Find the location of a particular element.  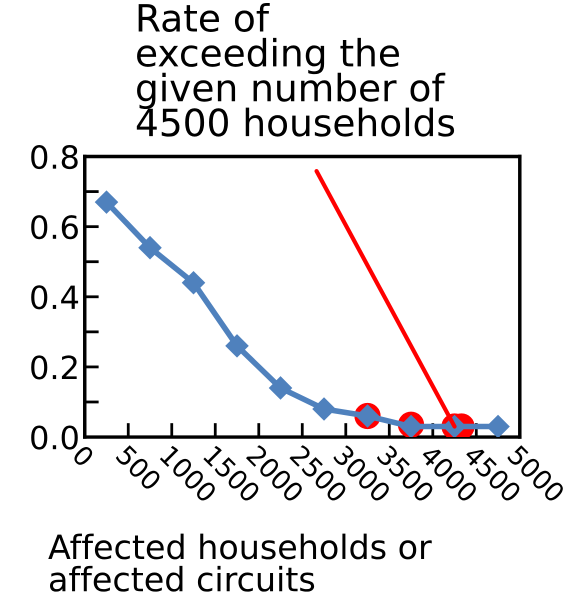

y-tick-label: 0.2 is located at coordinates (54, 367).